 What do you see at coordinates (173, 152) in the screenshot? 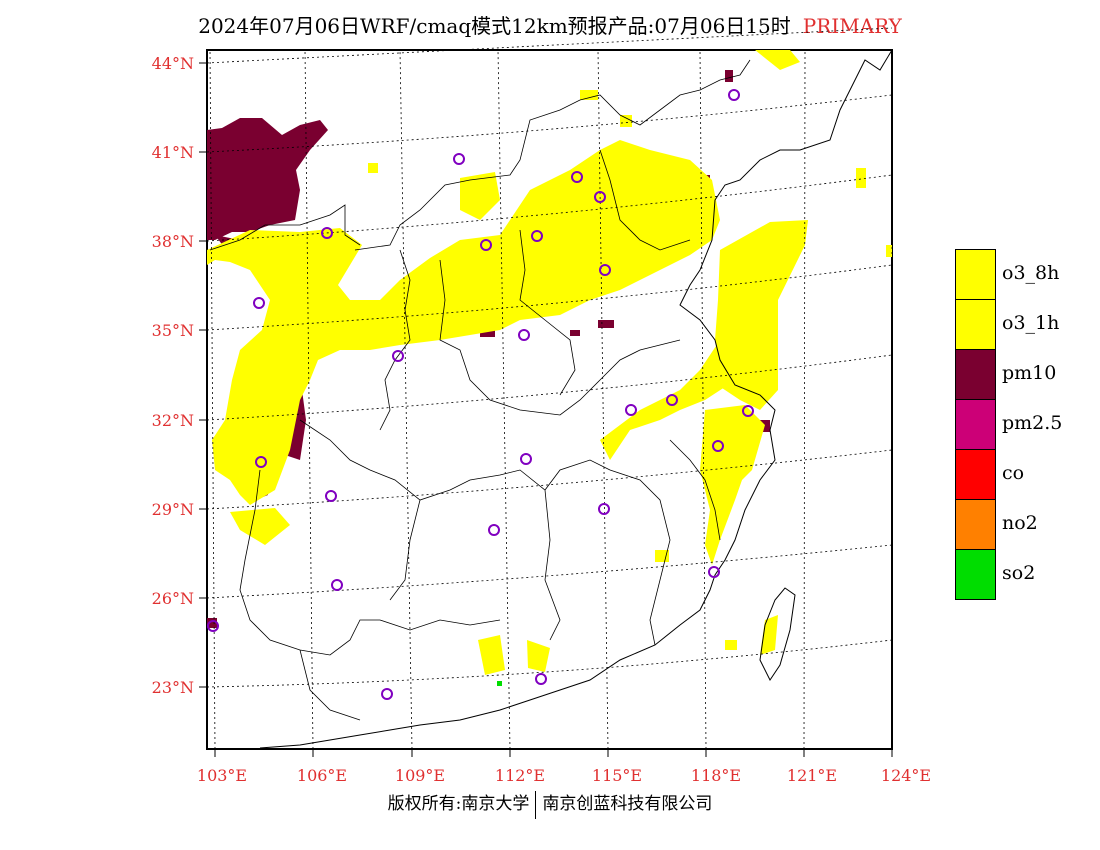
I see `lat-label: 41°N` at bounding box center [173, 152].